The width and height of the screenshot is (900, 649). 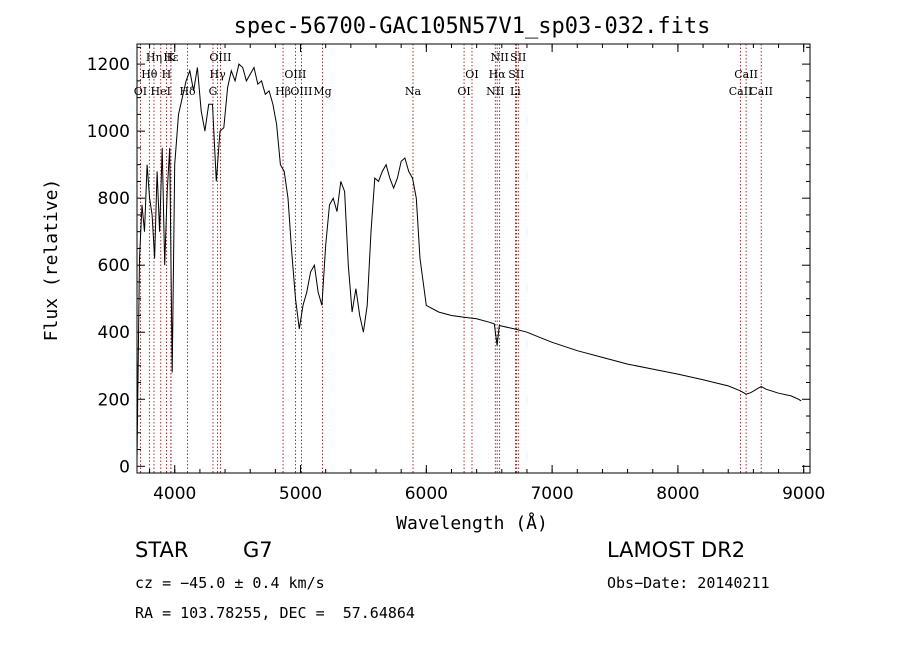 I want to click on x-tick-label: 7000, so click(x=551, y=494).